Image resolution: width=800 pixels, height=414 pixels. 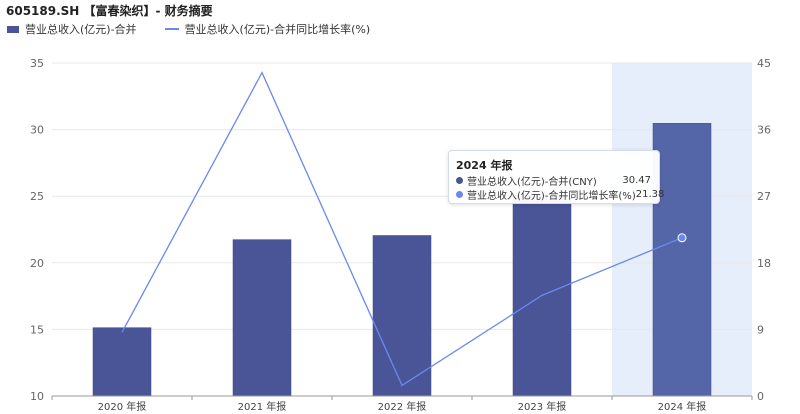 I want to click on x-tick-label: 2023 年报, so click(x=542, y=406).